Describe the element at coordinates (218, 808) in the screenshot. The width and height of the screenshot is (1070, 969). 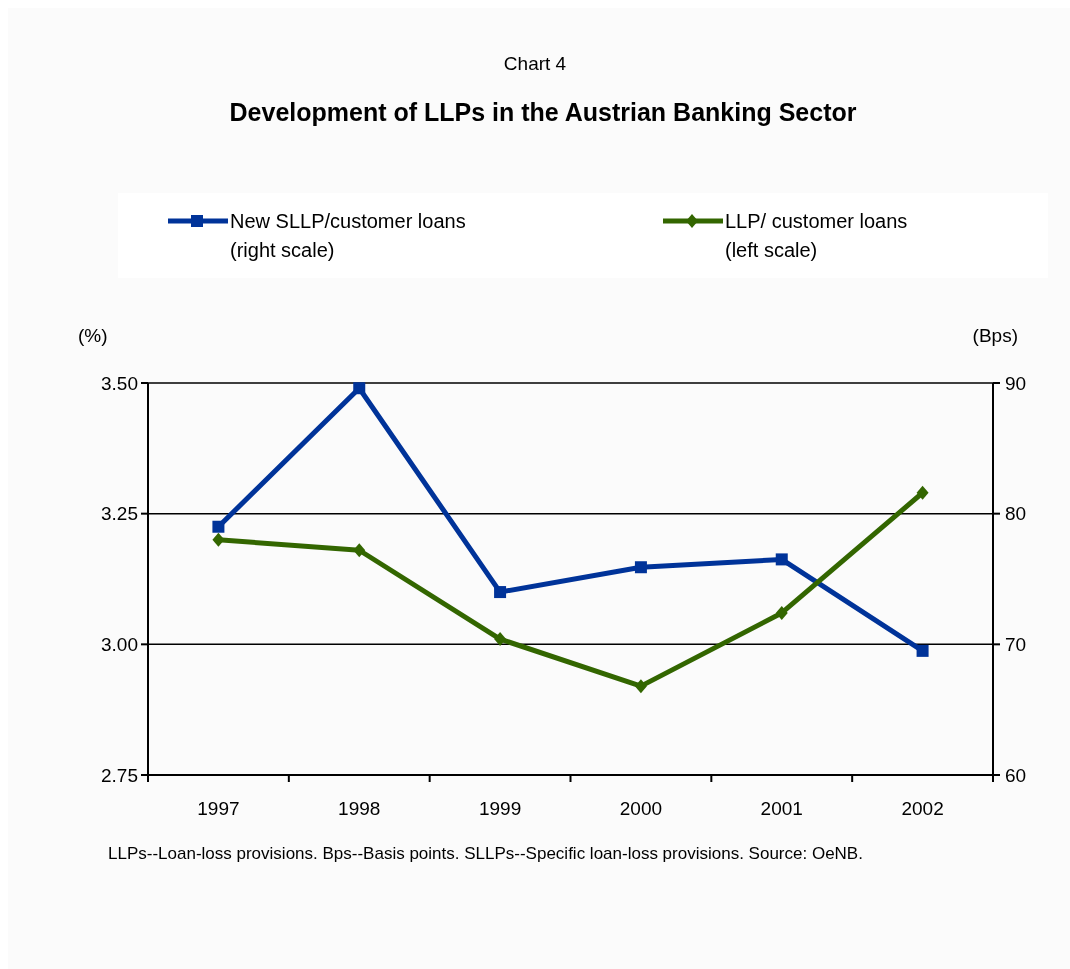
I see `x-tick-label: 1997` at that location.